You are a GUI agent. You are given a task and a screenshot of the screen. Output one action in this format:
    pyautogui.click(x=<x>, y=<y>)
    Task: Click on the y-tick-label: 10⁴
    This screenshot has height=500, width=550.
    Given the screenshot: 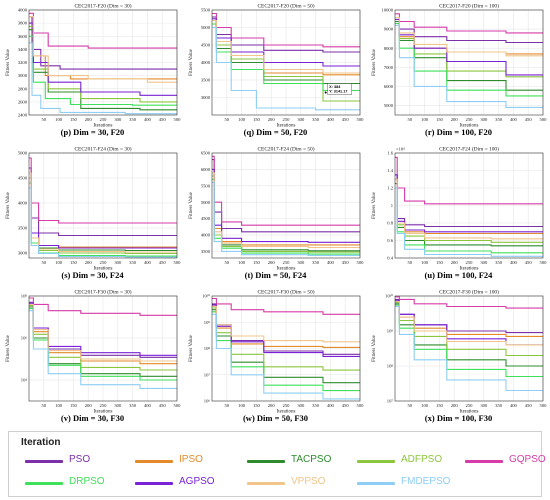 What is the action you would take?
    pyautogui.click(x=24, y=380)
    